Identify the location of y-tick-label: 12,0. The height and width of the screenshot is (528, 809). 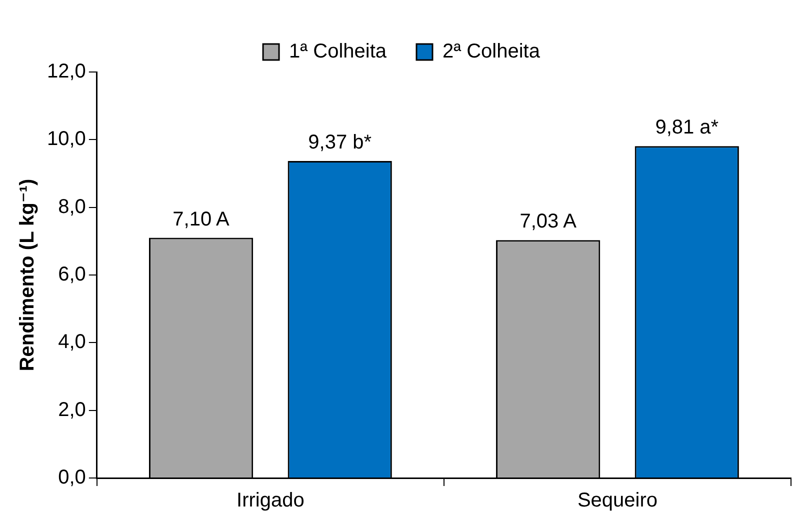
(66, 71).